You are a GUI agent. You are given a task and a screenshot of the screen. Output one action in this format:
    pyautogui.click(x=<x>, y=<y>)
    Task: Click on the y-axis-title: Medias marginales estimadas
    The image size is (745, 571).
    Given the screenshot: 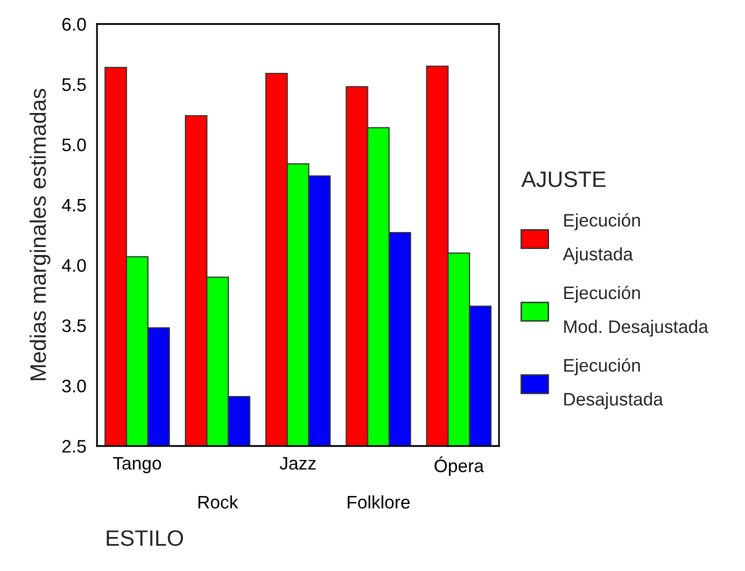 What is the action you would take?
    pyautogui.click(x=40, y=234)
    